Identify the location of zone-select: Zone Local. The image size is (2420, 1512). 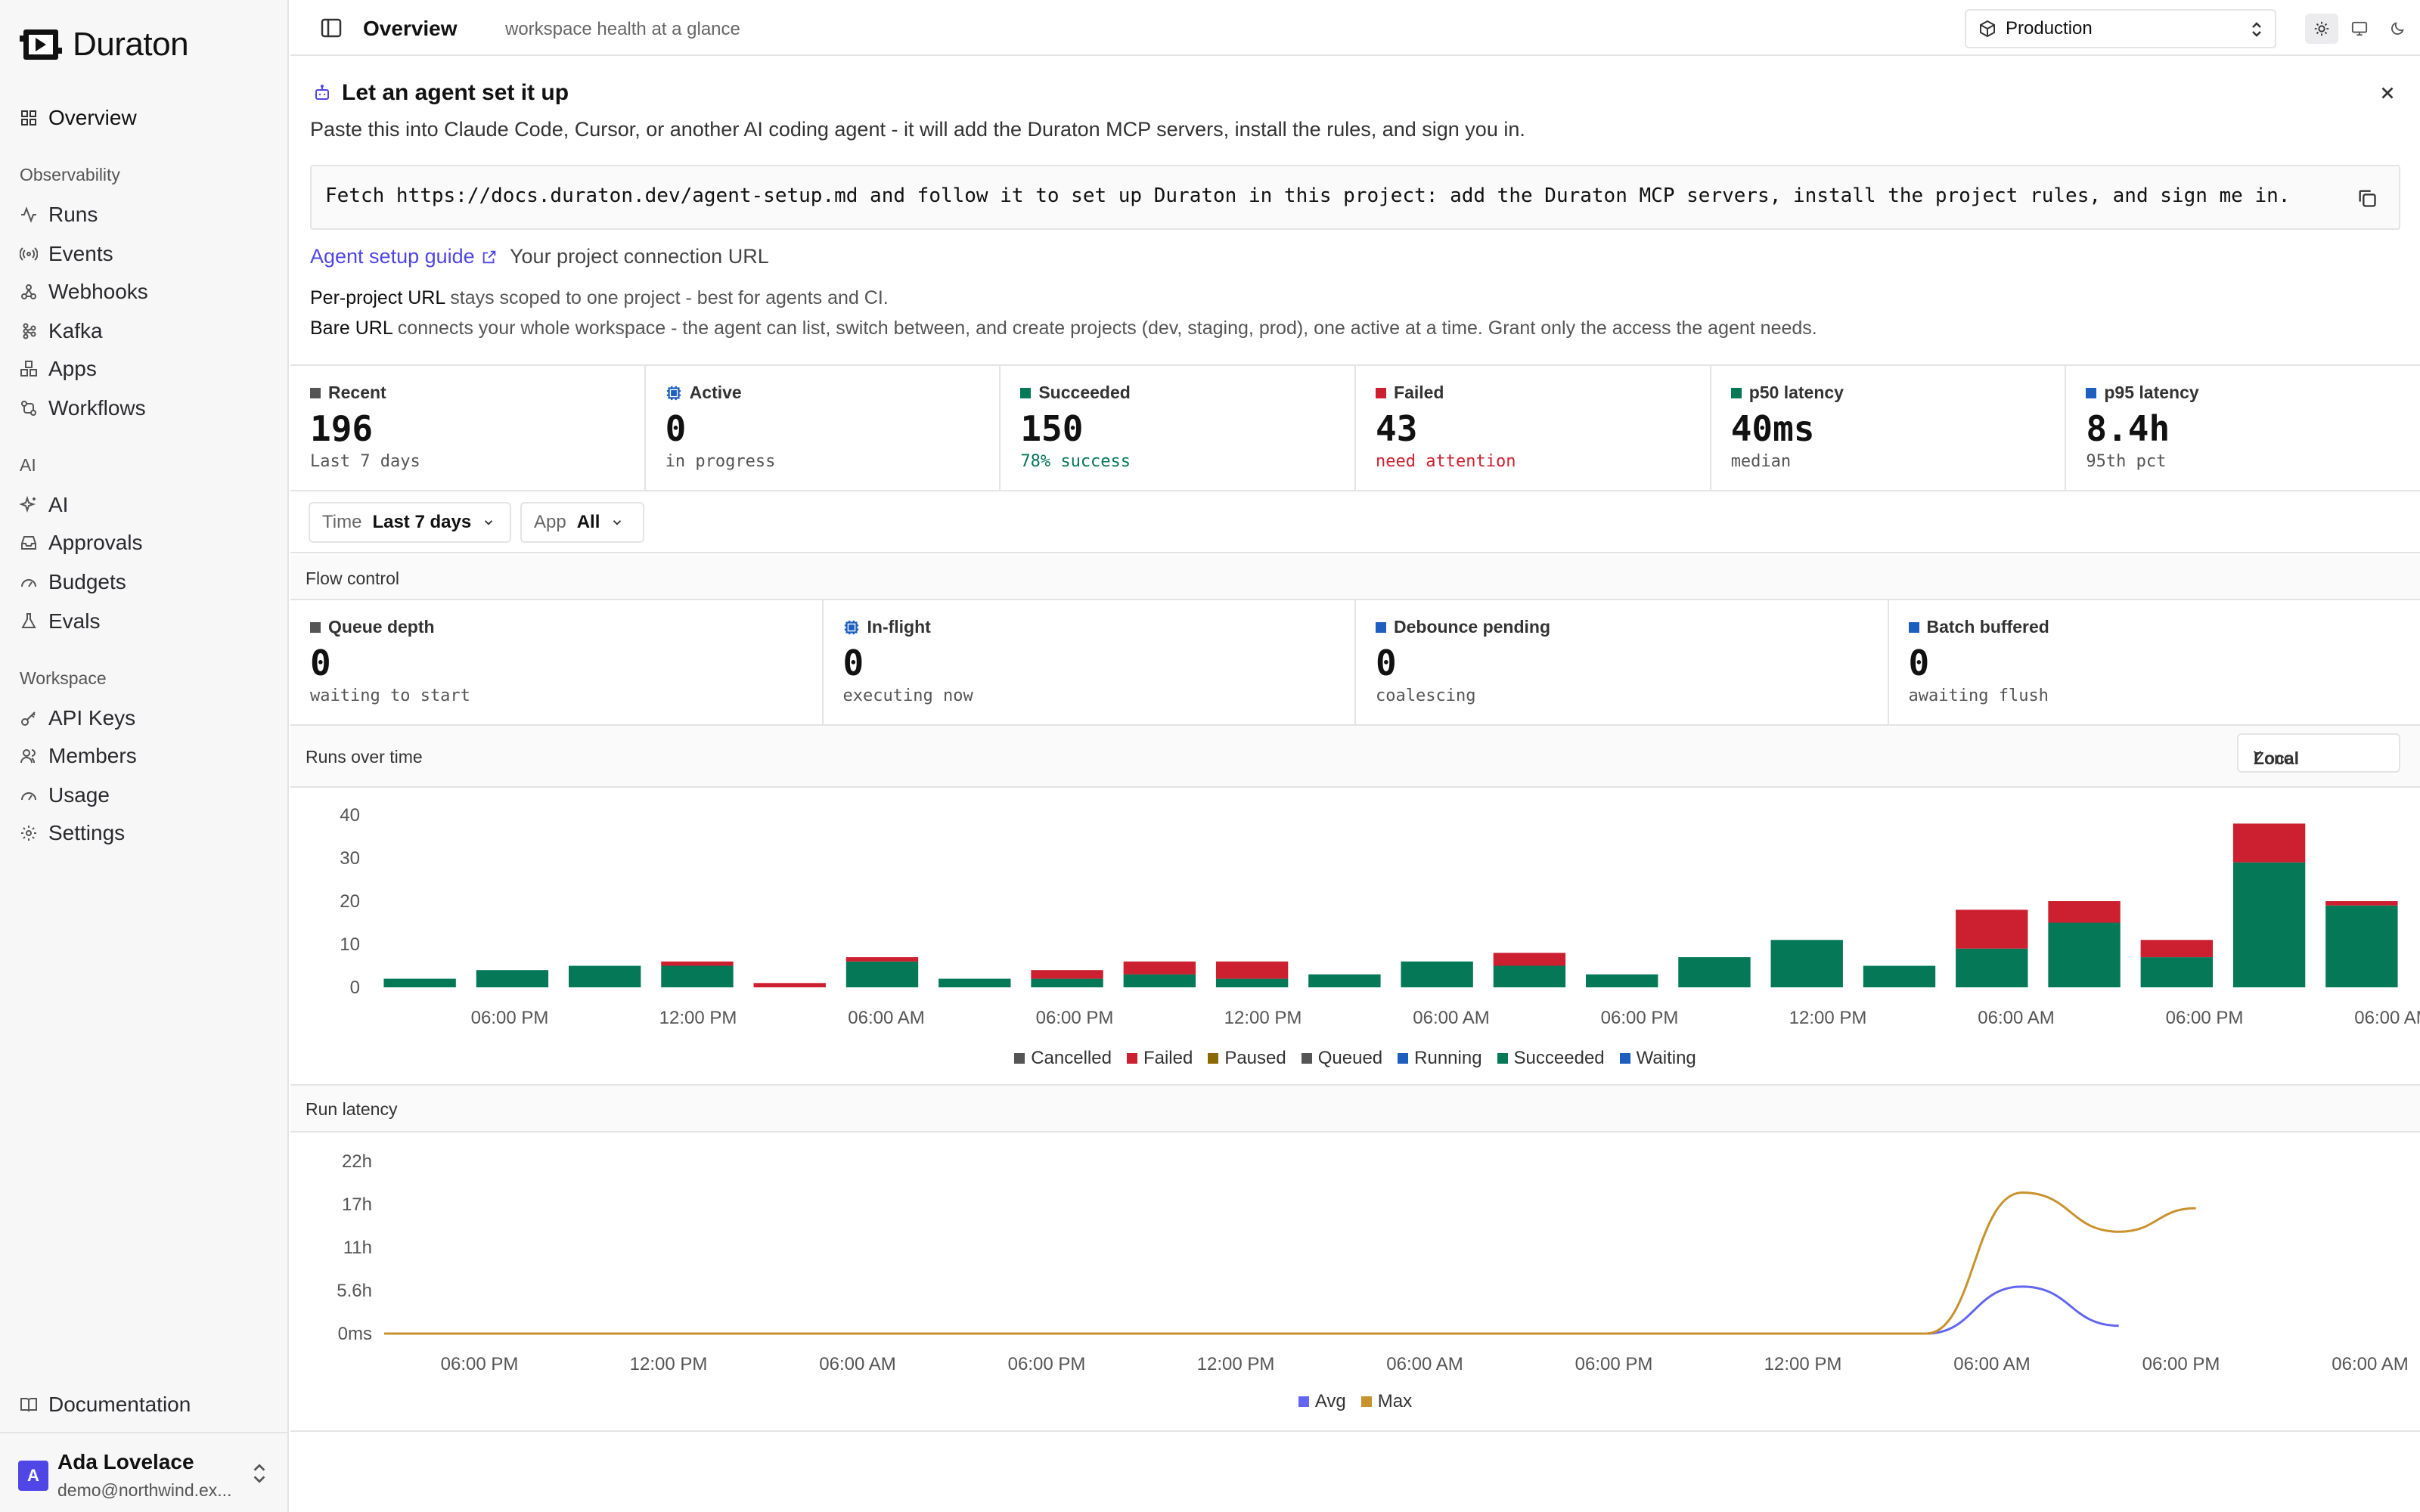
(2318, 753).